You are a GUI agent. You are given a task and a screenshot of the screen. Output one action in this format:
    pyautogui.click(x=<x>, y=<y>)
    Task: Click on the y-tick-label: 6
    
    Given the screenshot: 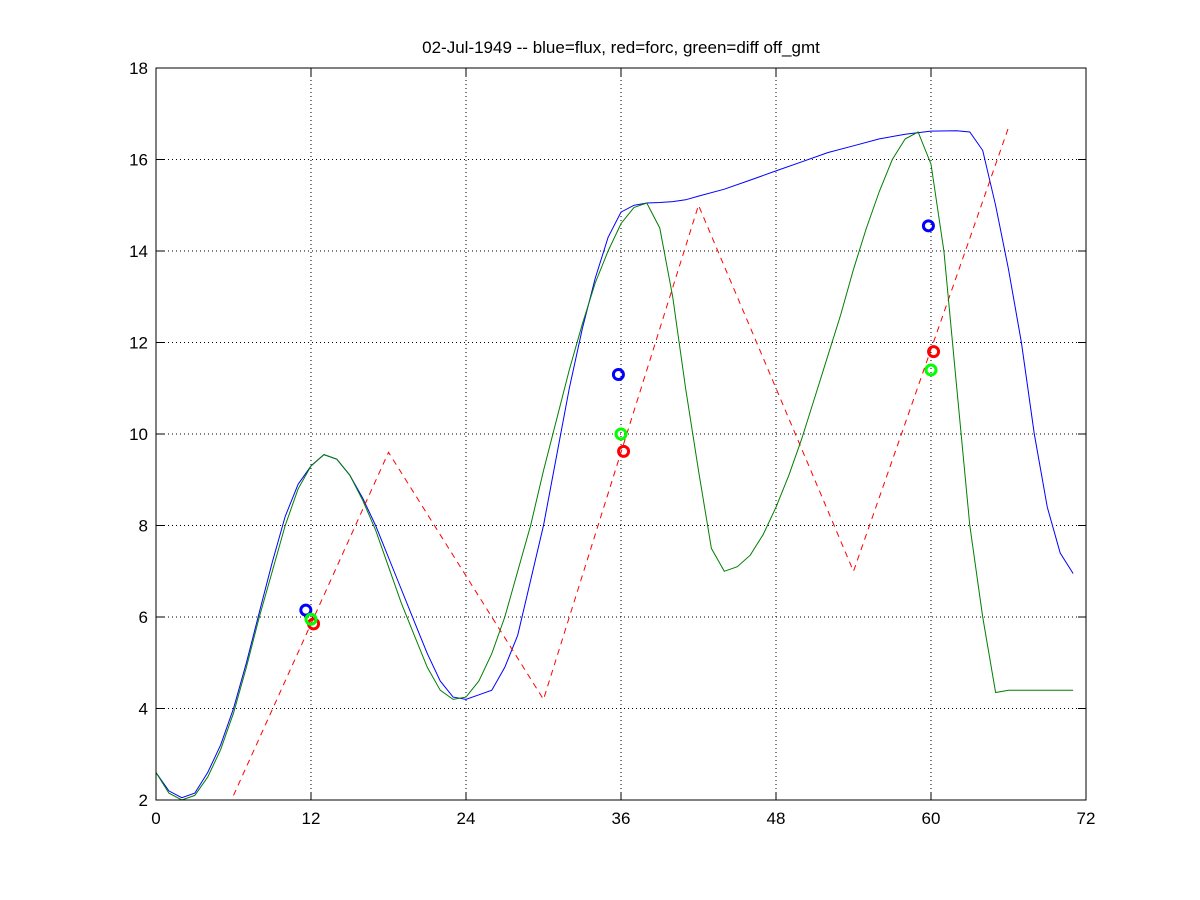 What is the action you would take?
    pyautogui.click(x=143, y=617)
    